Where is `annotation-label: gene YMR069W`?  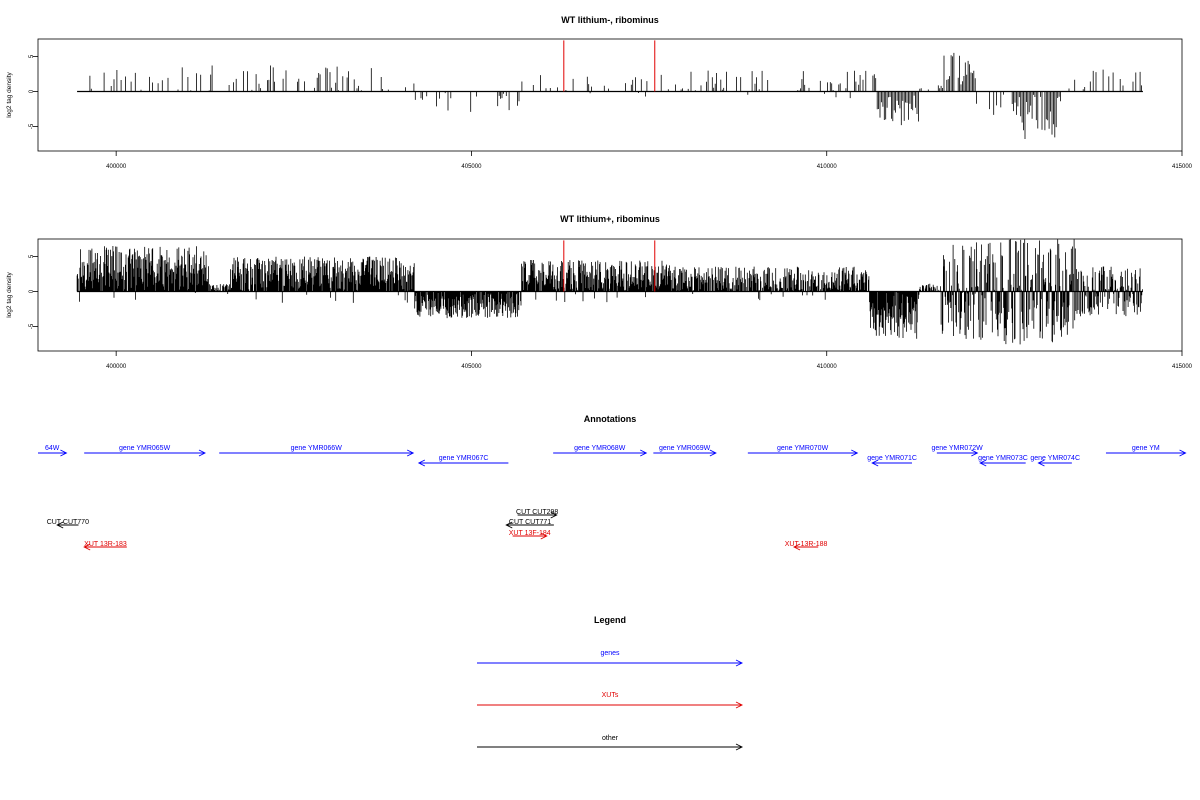
annotation-label: gene YMR069W is located at coordinates (685, 448).